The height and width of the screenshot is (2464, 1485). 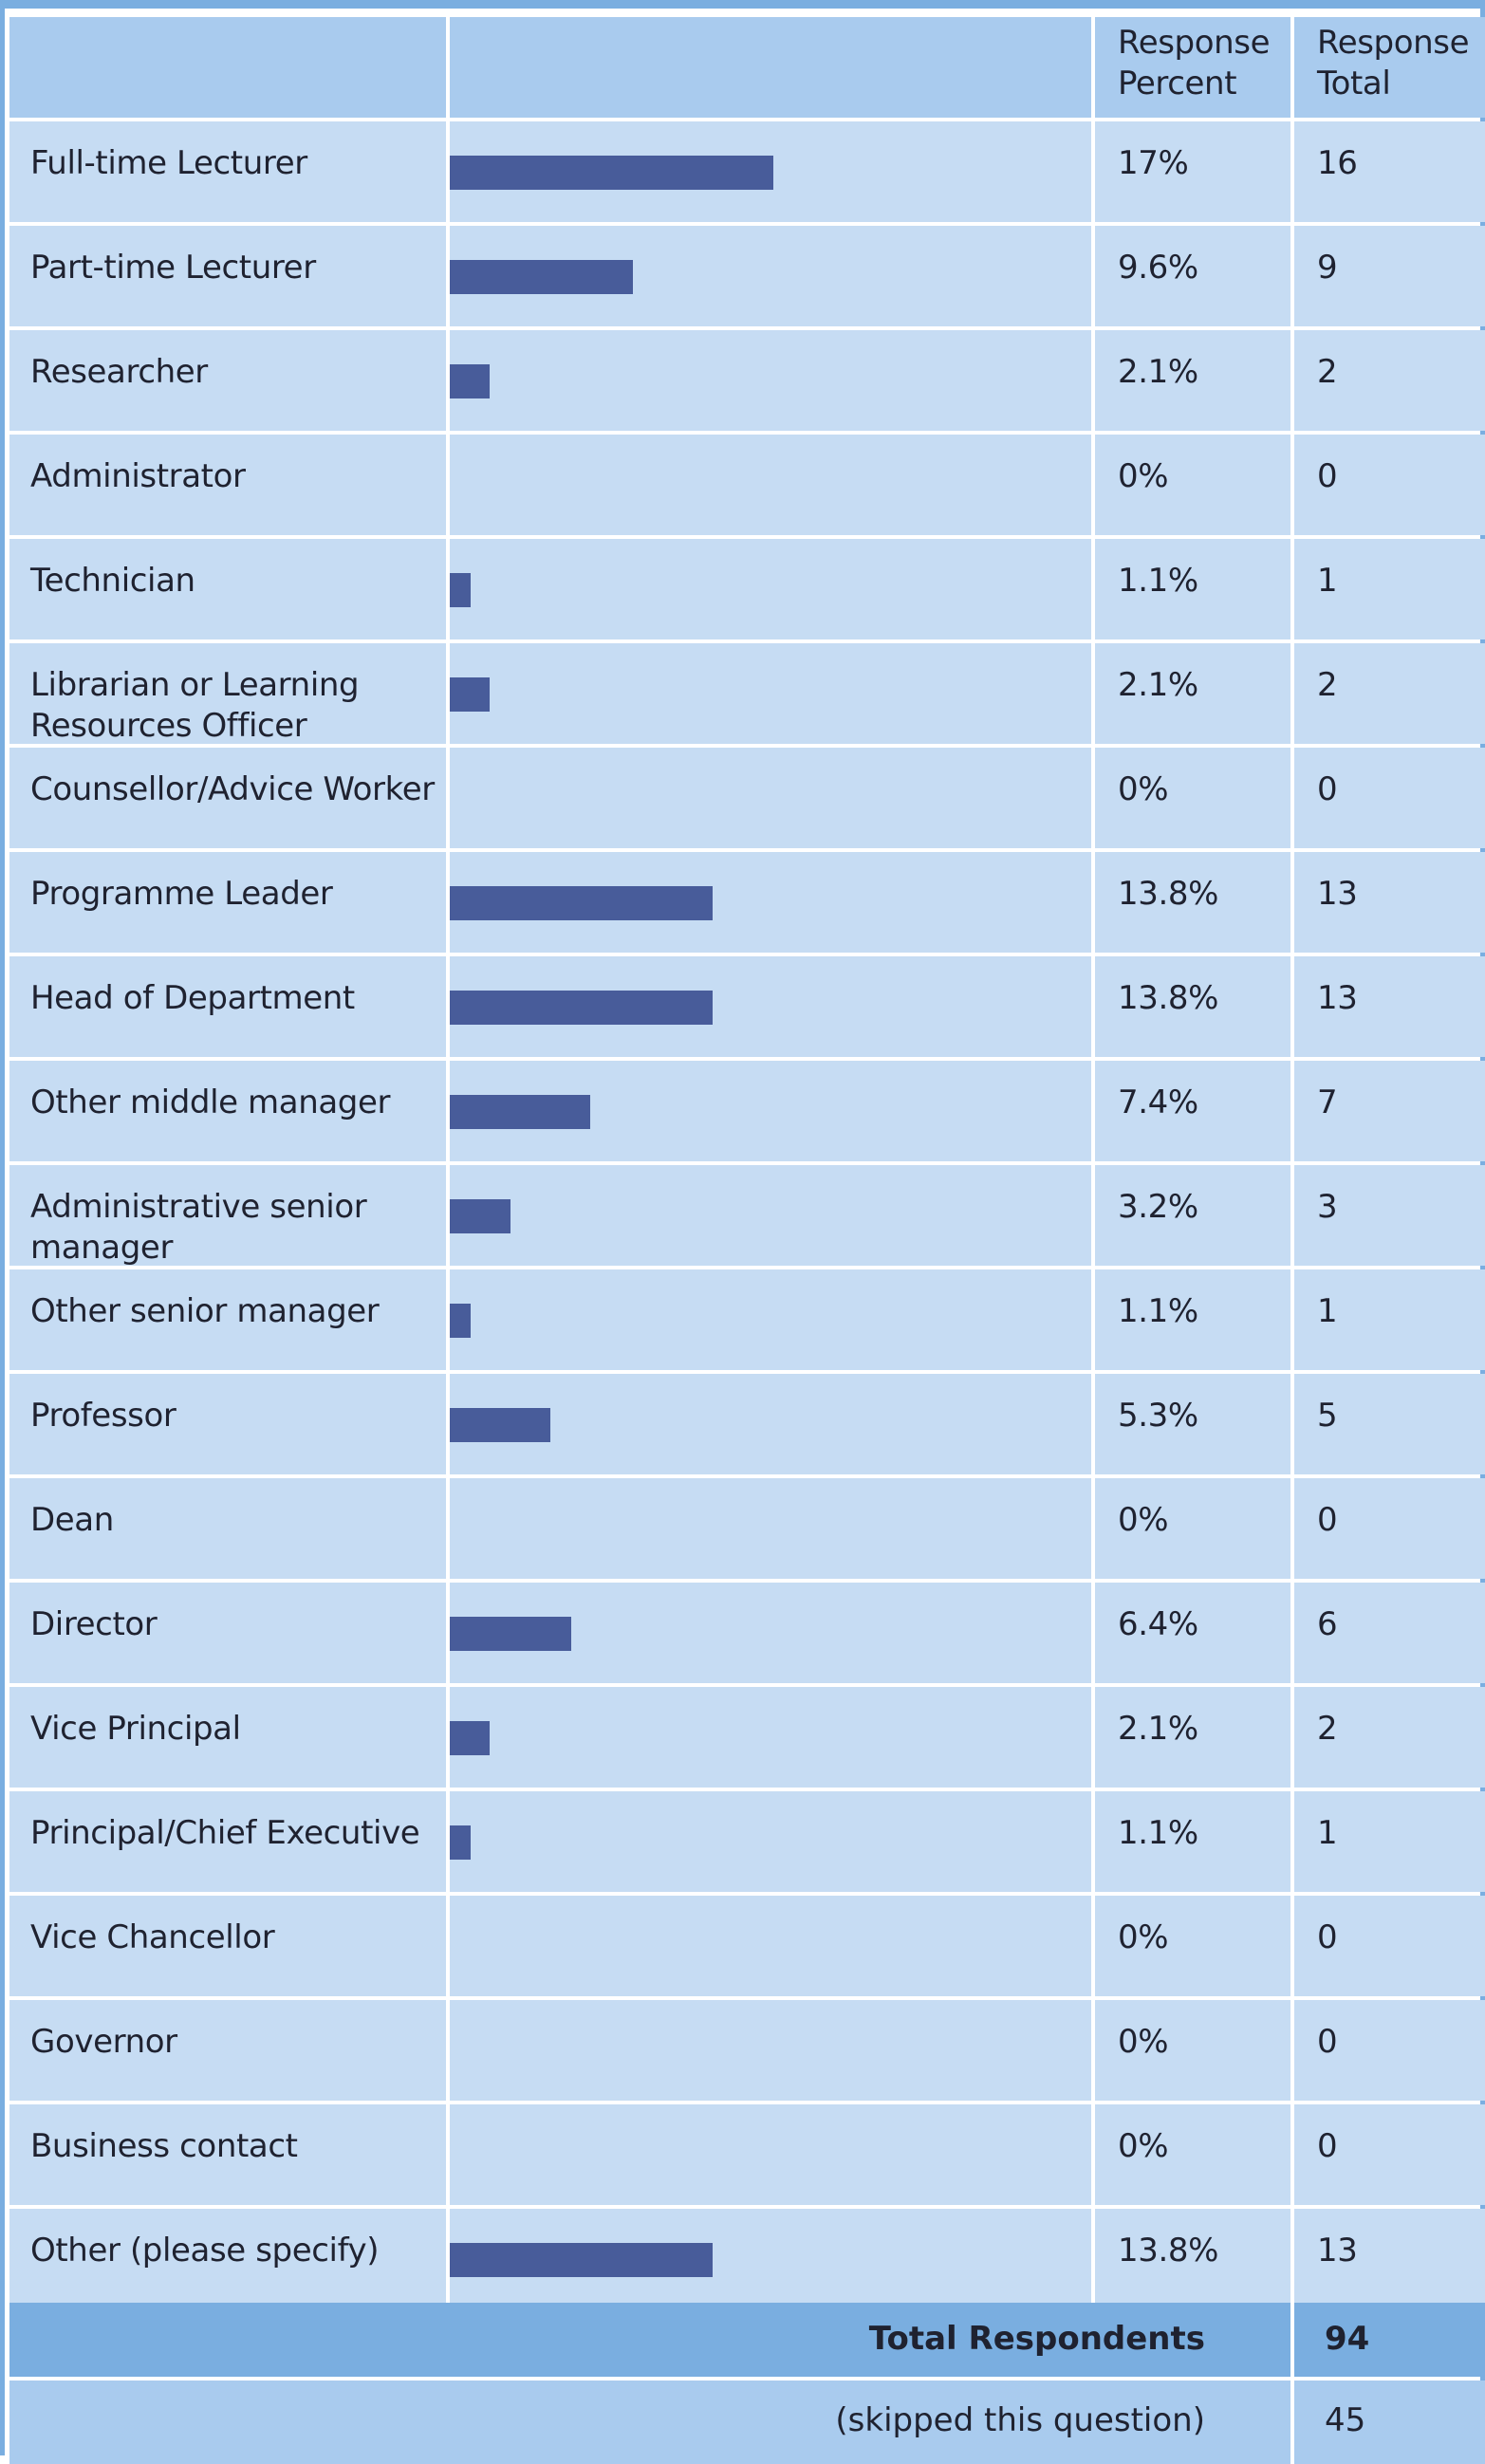 I want to click on skipped-question-value: 45, so click(x=1345, y=2420).